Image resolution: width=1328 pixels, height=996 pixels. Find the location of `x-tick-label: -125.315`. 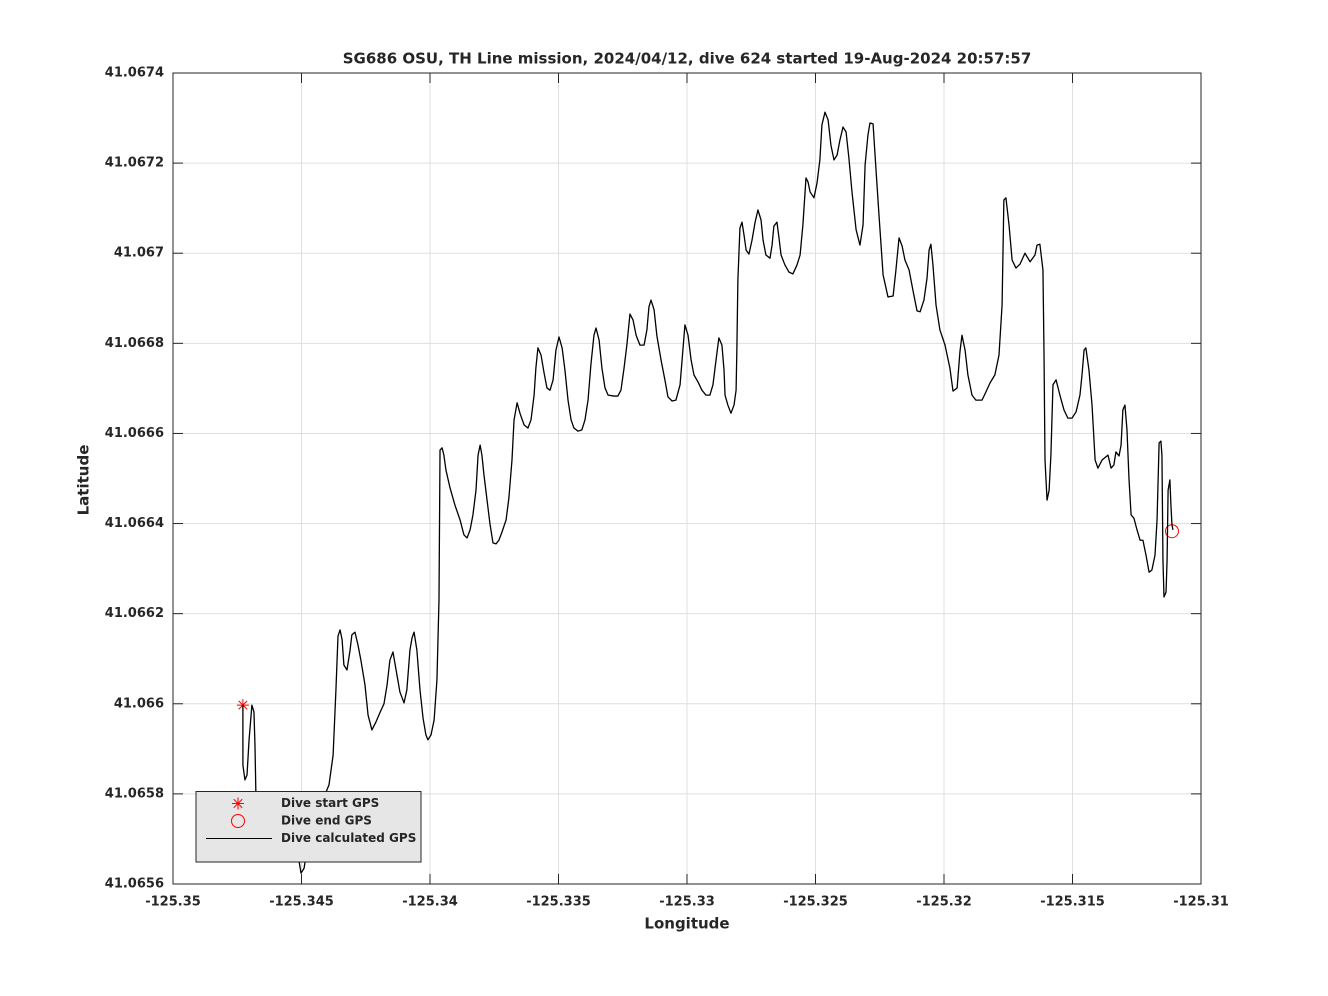

x-tick-label: -125.315 is located at coordinates (1072, 902).